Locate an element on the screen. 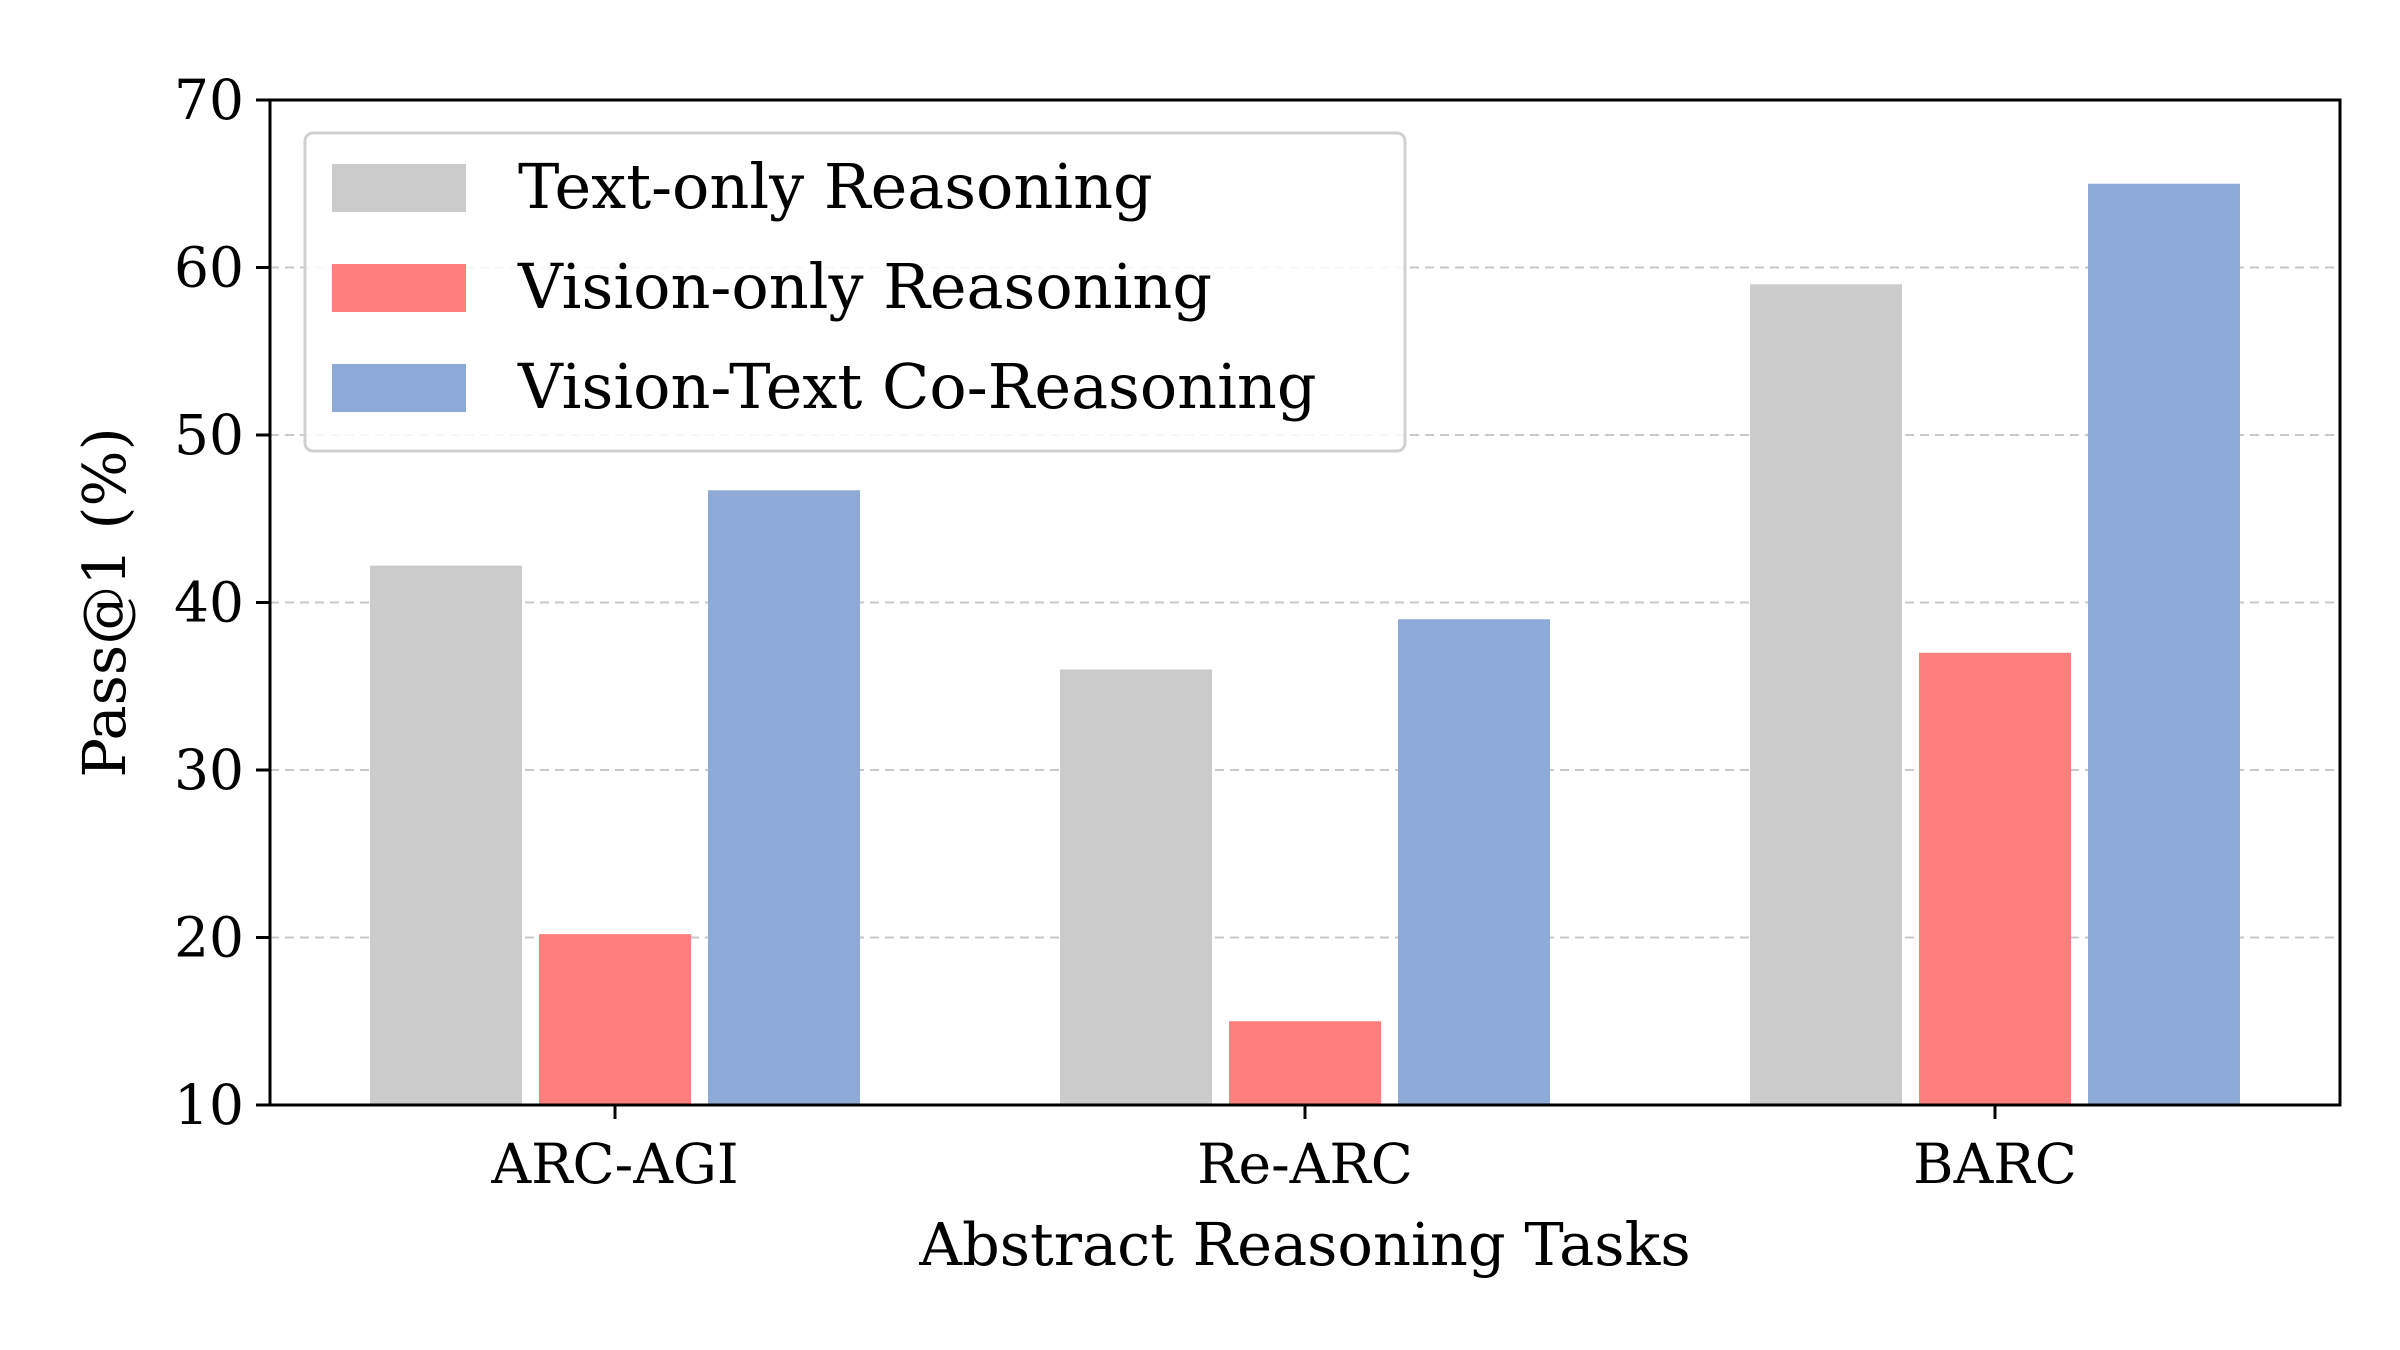 The width and height of the screenshot is (2400, 1350). legend-label-2: Vision-only Reasoning is located at coordinates (864, 286).